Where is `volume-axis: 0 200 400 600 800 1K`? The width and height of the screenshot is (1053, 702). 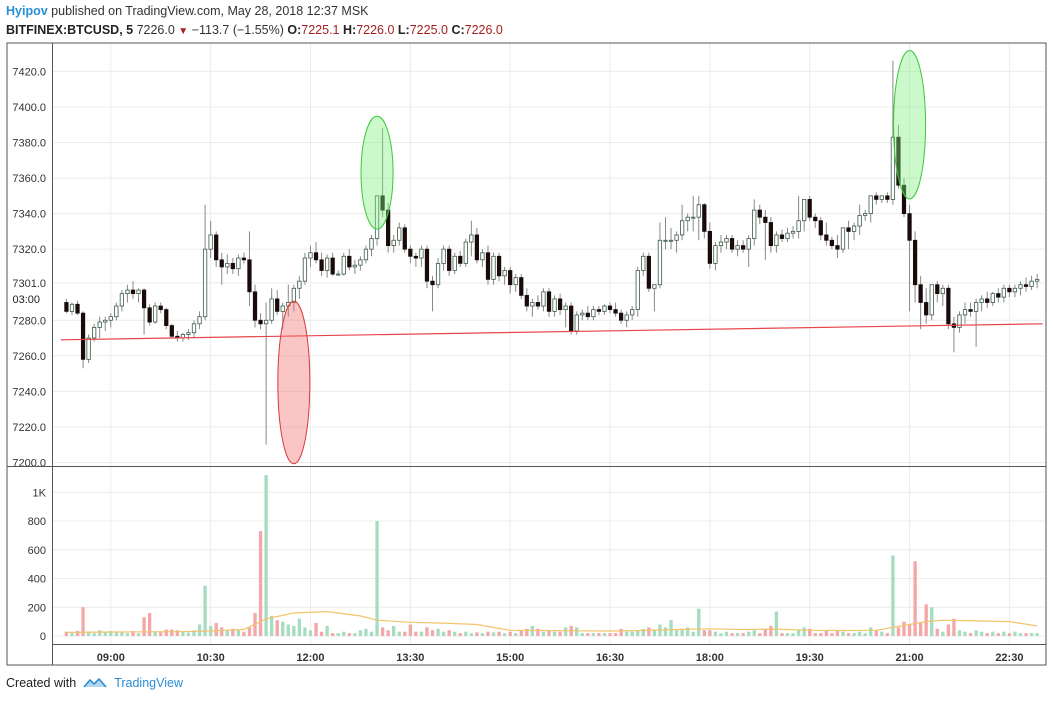
volume-axis: 0 200 400 600 800 1K is located at coordinates (37, 565).